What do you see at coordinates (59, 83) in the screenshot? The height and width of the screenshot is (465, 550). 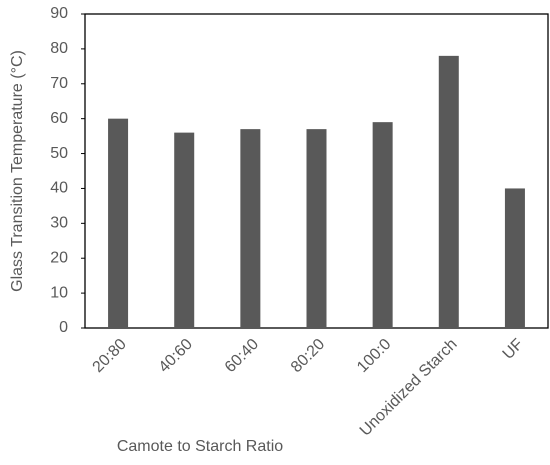 I see `y-tick-label: 70` at bounding box center [59, 83].